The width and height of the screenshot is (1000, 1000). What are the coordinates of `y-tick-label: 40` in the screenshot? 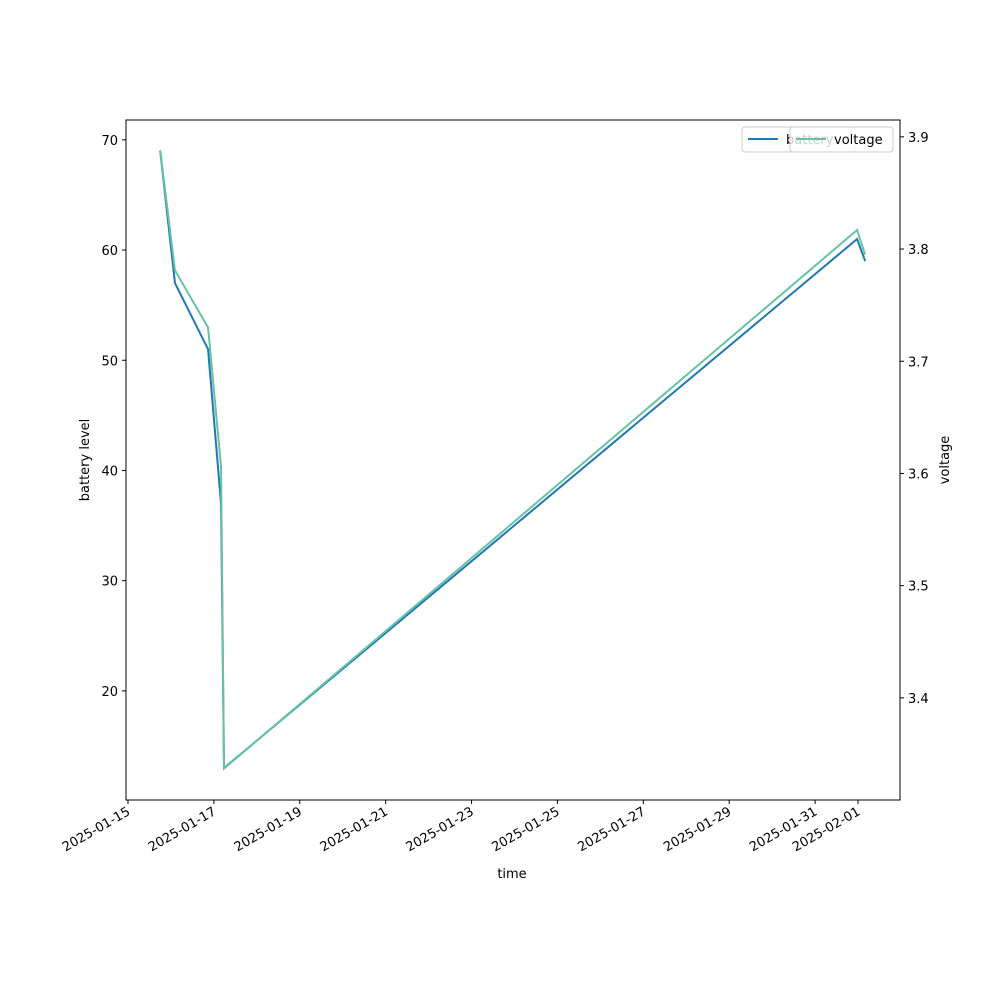 It's located at (109, 471).